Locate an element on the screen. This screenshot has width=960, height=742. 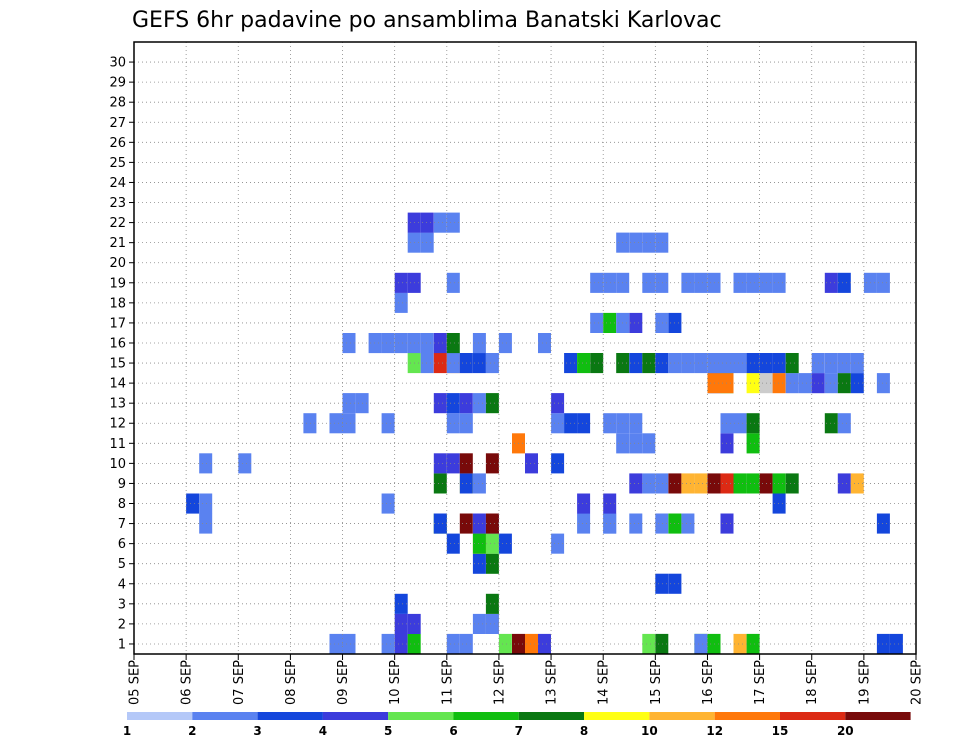
y-tick-label: 15 is located at coordinates (117, 364).